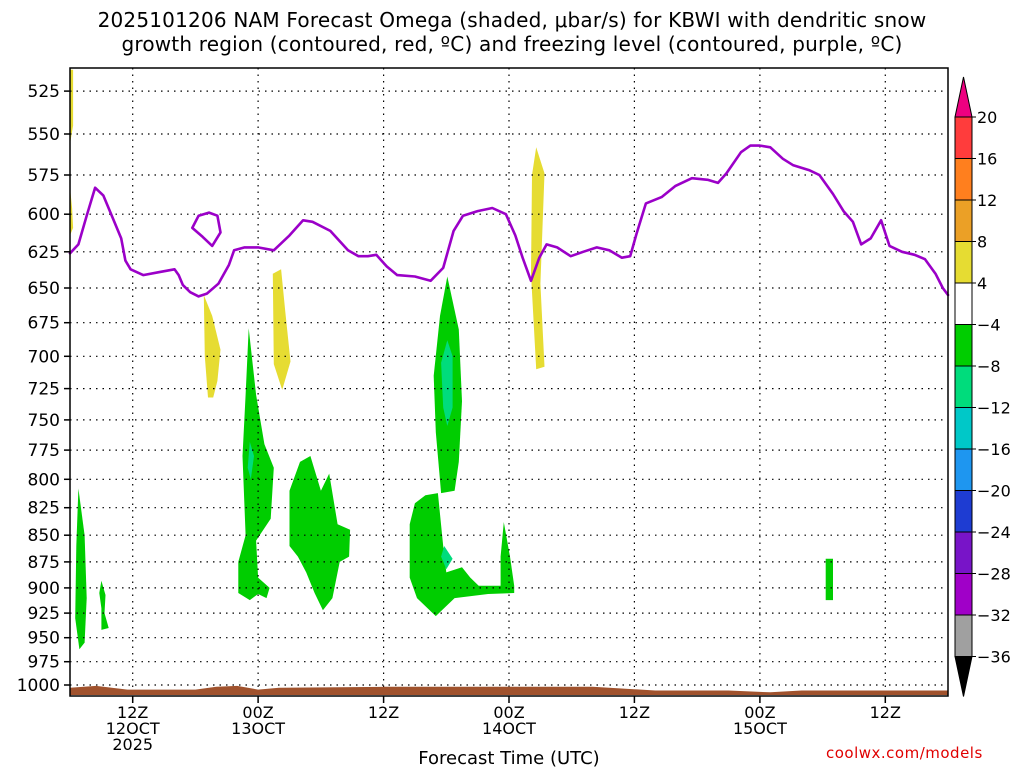 The image size is (1024, 768). Describe the element at coordinates (987, 200) in the screenshot. I see `colorbar-label: 12` at that location.